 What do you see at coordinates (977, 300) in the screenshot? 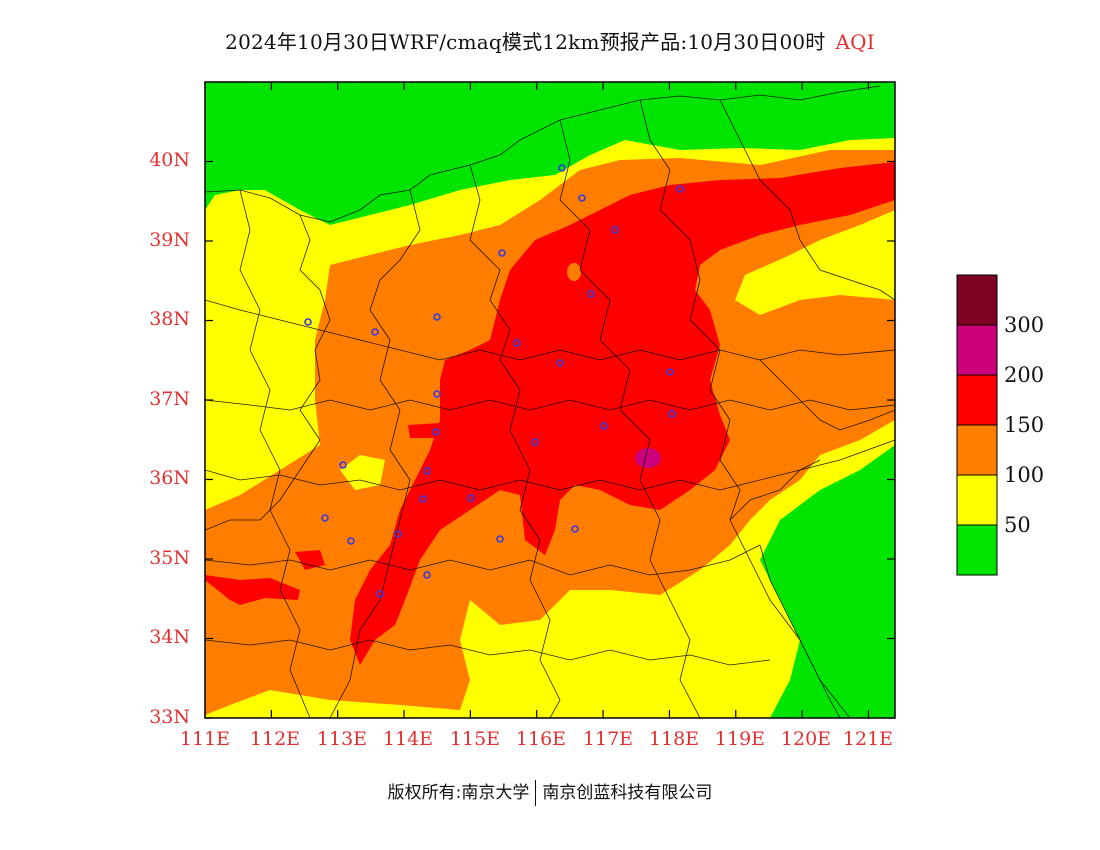
I see `legend-swatch-hazardous` at bounding box center [977, 300].